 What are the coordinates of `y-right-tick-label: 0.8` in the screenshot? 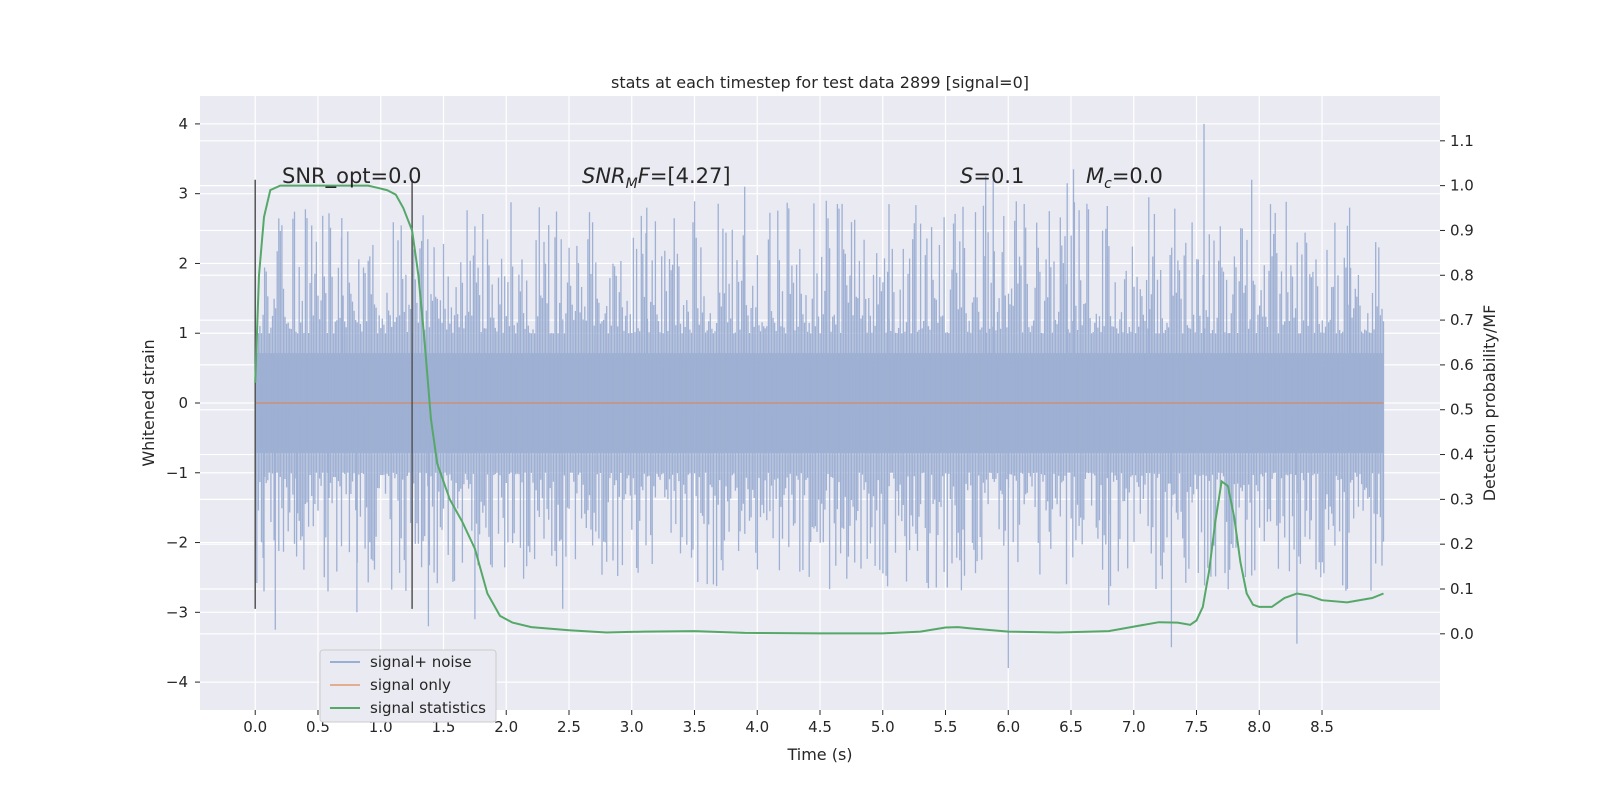 It's located at (1462, 275).